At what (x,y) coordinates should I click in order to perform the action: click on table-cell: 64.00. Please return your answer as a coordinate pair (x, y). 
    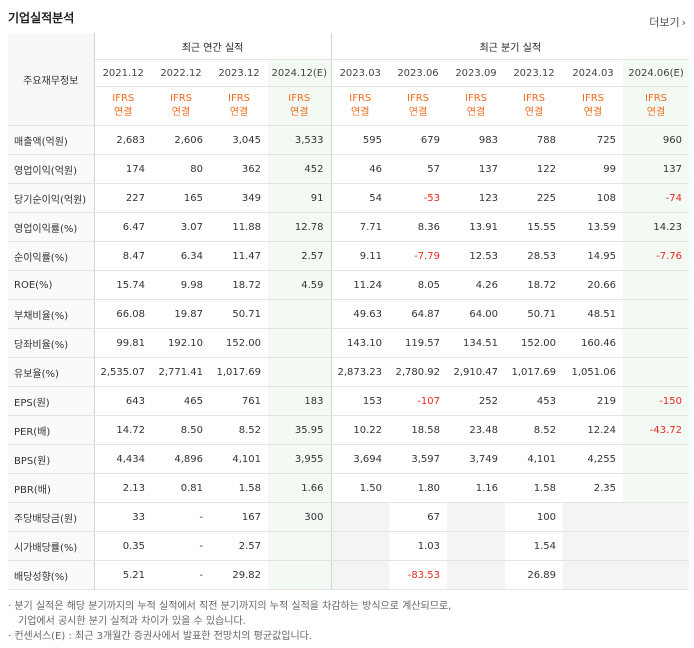
    Looking at the image, I should click on (476, 314).